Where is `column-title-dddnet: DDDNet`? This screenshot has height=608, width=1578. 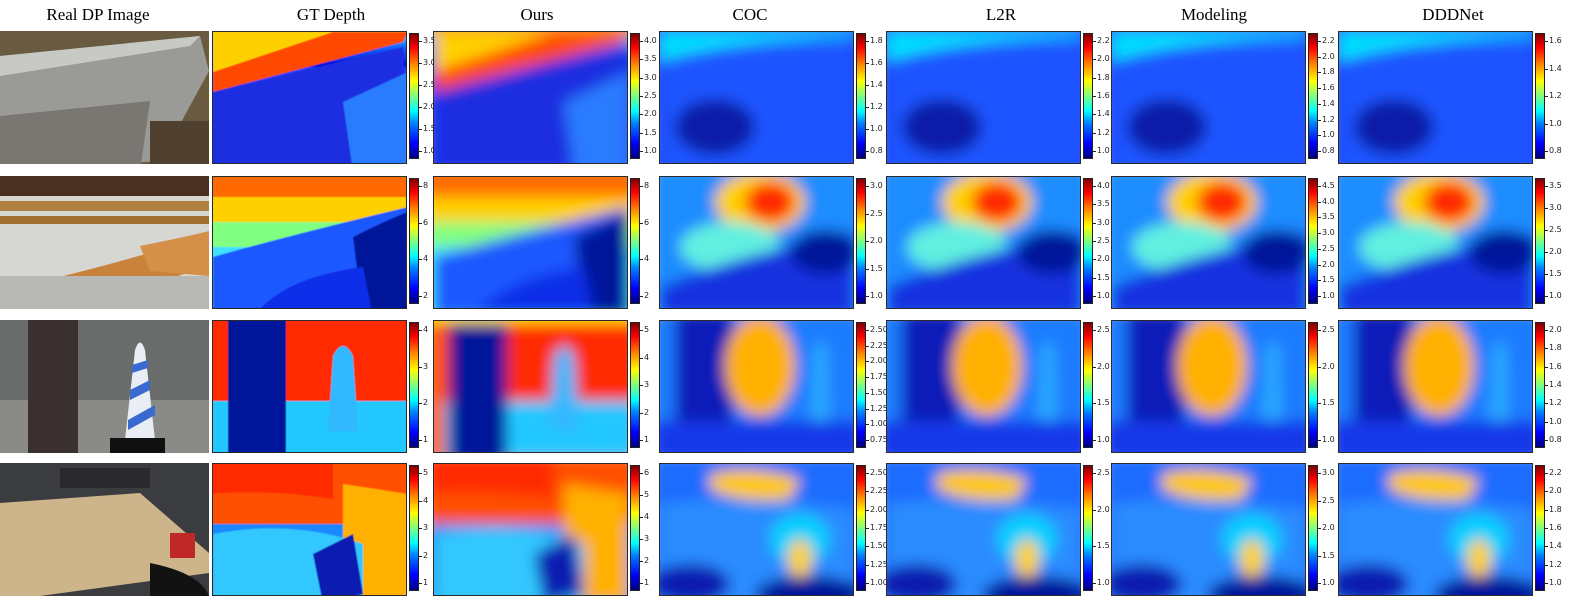
column-title-dddnet: DDDNet is located at coordinates (1453, 14).